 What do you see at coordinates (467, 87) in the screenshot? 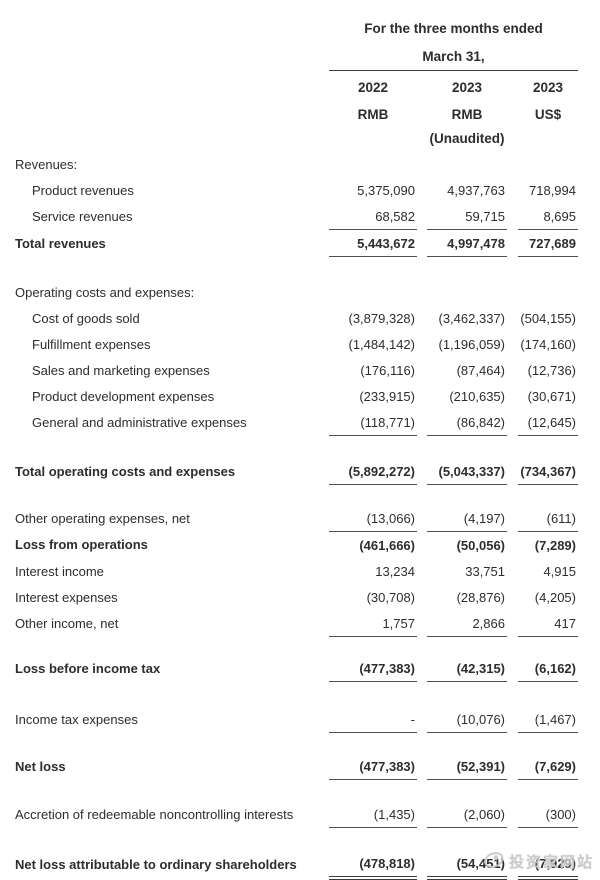
I see `column-year-2023-rmb: 2023` at bounding box center [467, 87].